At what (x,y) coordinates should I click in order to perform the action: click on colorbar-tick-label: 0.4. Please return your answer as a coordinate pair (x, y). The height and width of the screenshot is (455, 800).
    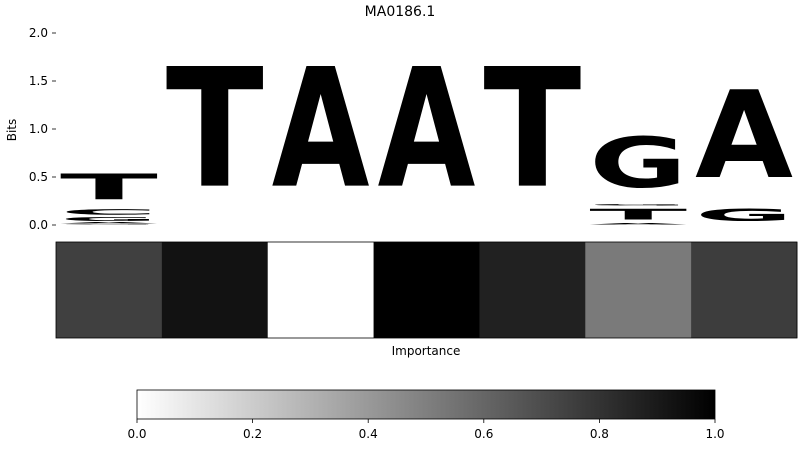
    Looking at the image, I should click on (368, 434).